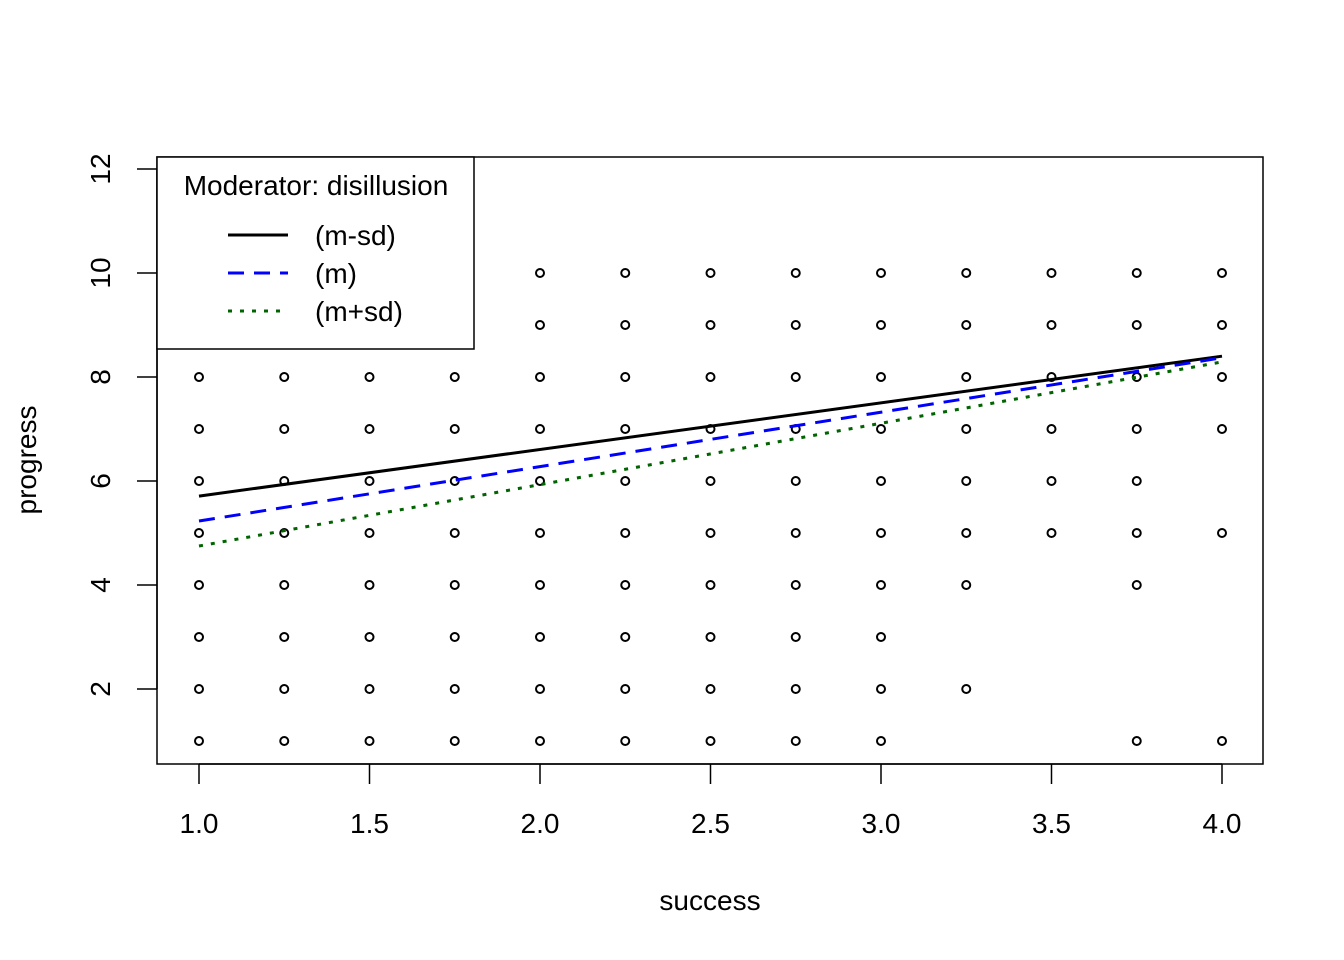  What do you see at coordinates (100, 585) in the screenshot?
I see `y-tick-label: 4` at bounding box center [100, 585].